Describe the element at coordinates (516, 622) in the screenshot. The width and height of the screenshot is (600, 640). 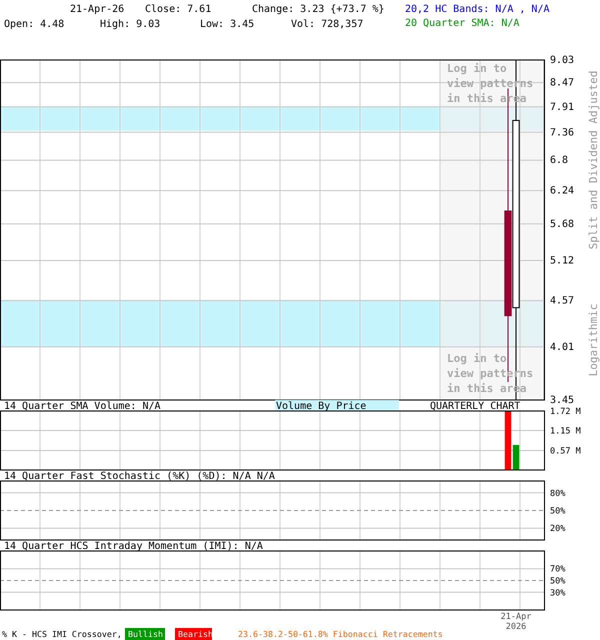
I see `x-tick-label: 21-Apr 2026` at that location.